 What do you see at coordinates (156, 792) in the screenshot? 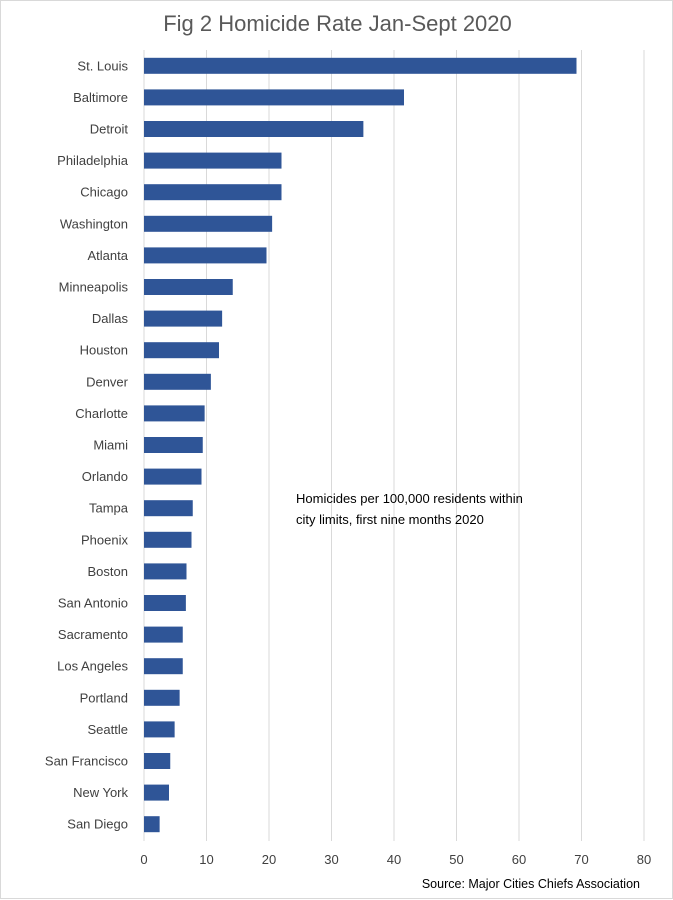
I see `bar-new-york` at bounding box center [156, 792].